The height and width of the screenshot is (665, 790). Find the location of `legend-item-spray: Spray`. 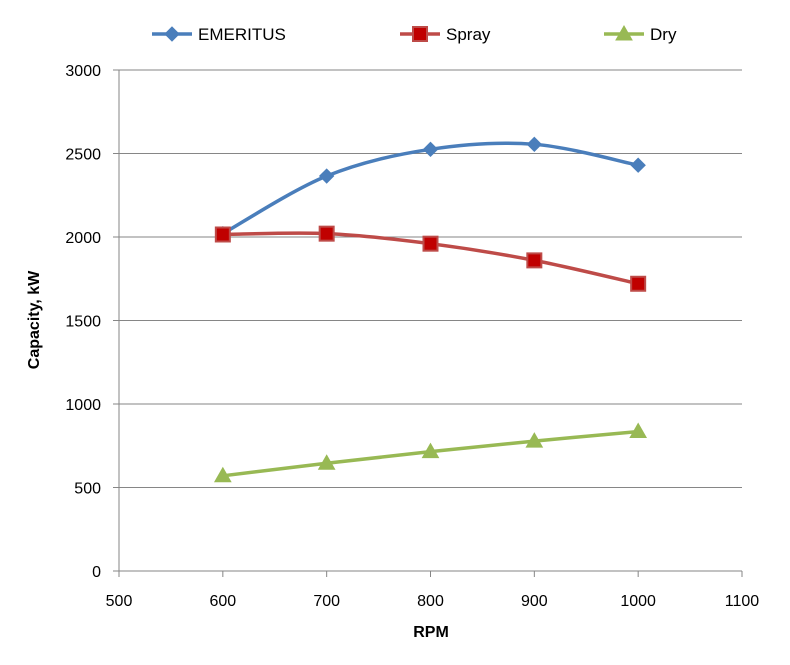

legend-item-spray: Spray is located at coordinates (445, 34).